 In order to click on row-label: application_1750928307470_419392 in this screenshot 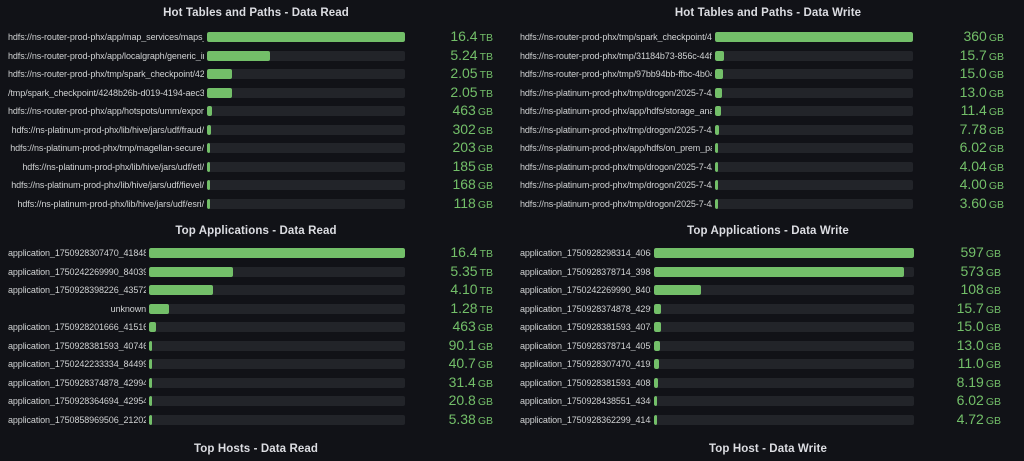, I will do `click(585, 364)`.